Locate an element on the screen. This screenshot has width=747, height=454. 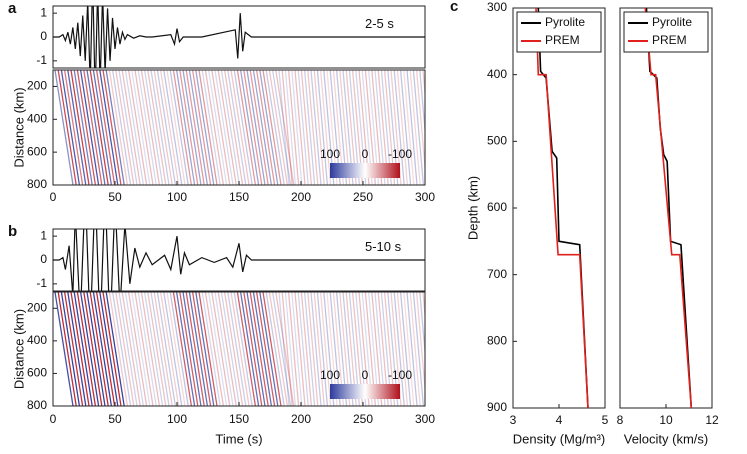
heatmap-texture is located at coordinates (250, 349).